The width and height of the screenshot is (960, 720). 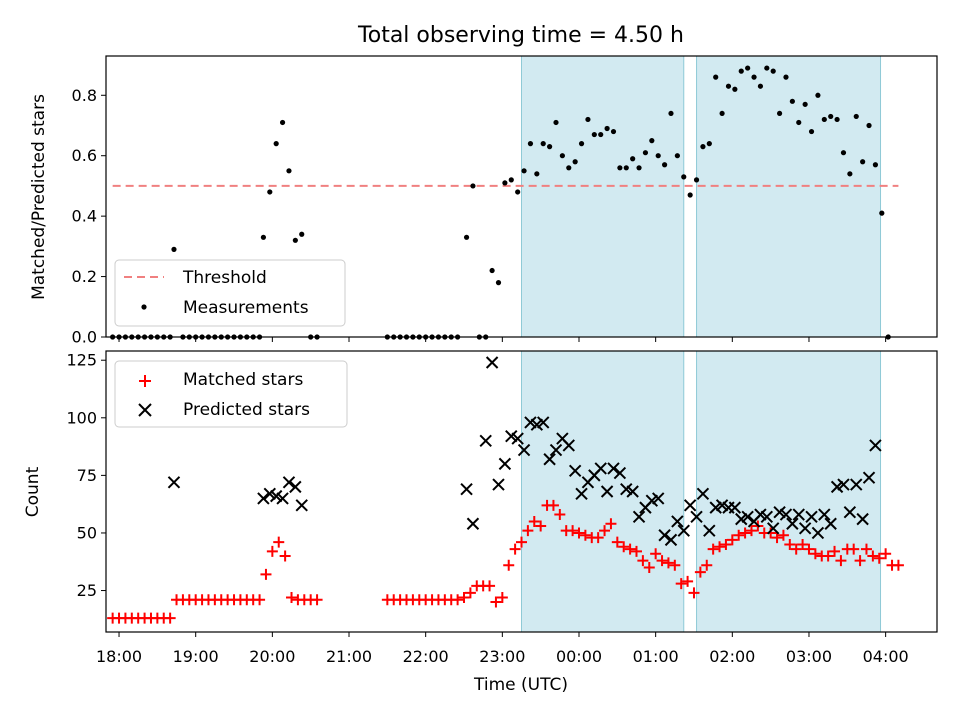 What do you see at coordinates (87, 475) in the screenshot?
I see `y-tick-label: 75` at bounding box center [87, 475].